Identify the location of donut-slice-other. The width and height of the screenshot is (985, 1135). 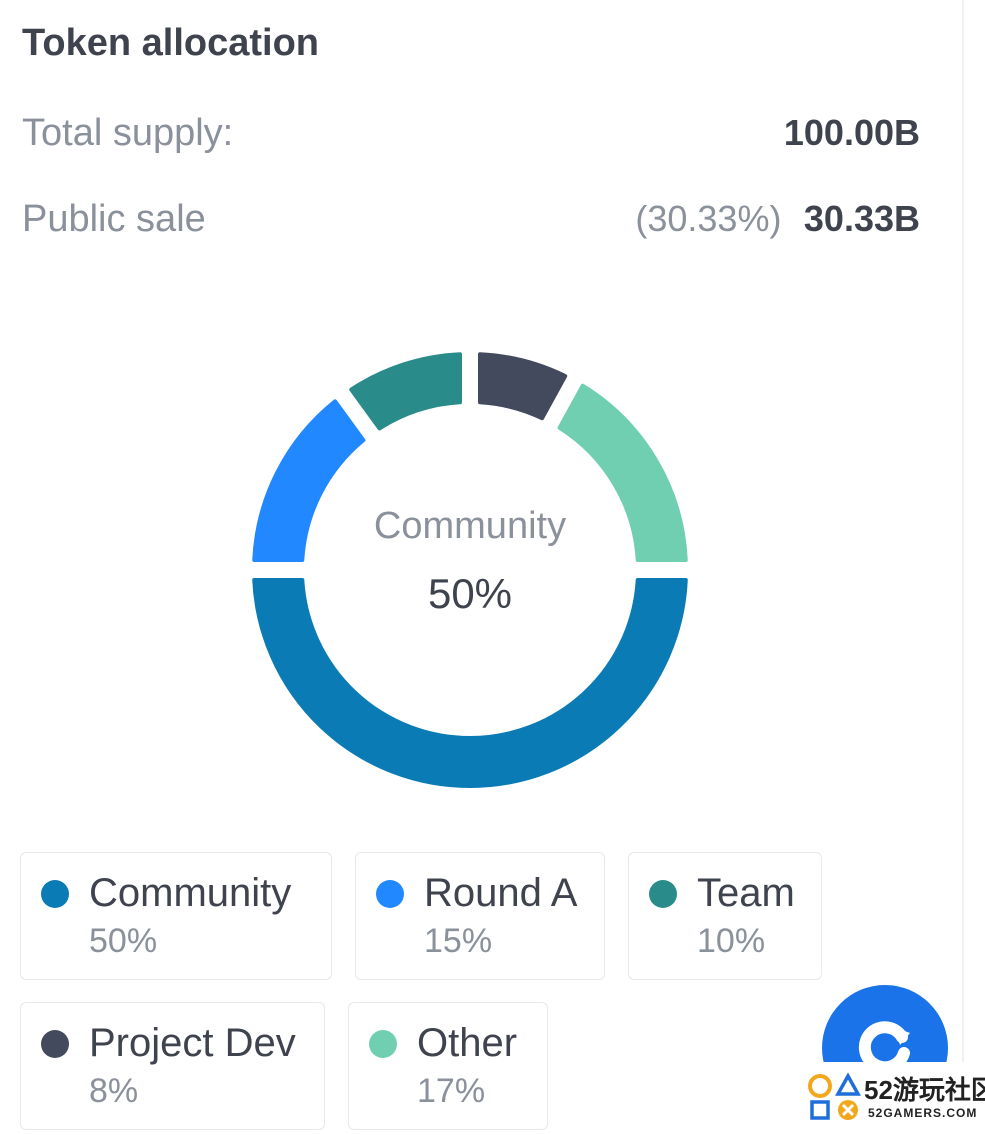
(622, 473).